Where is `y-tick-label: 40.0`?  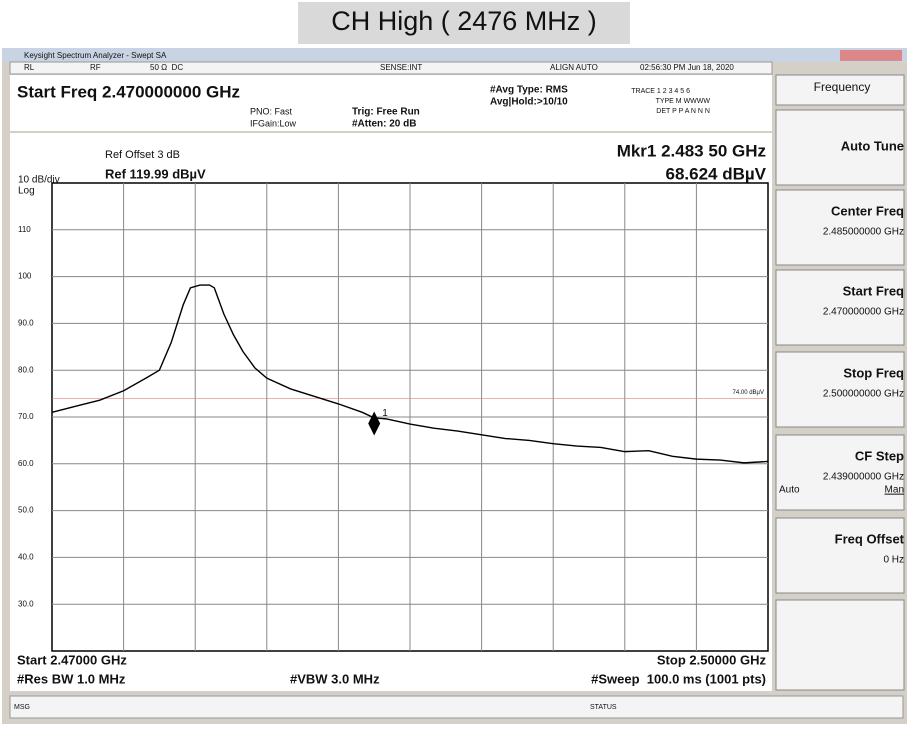
y-tick-label: 40.0 is located at coordinates (26, 557).